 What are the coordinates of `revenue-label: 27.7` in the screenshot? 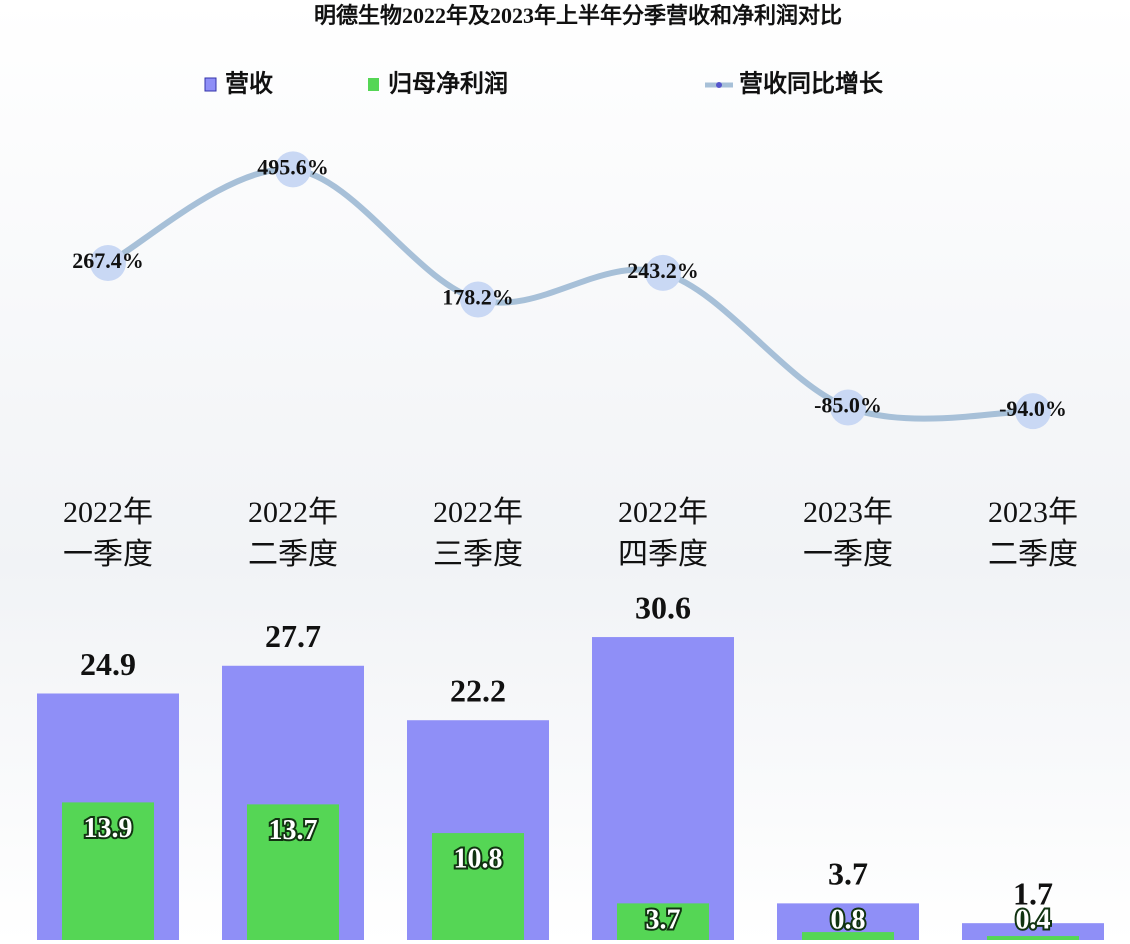 It's located at (293, 636).